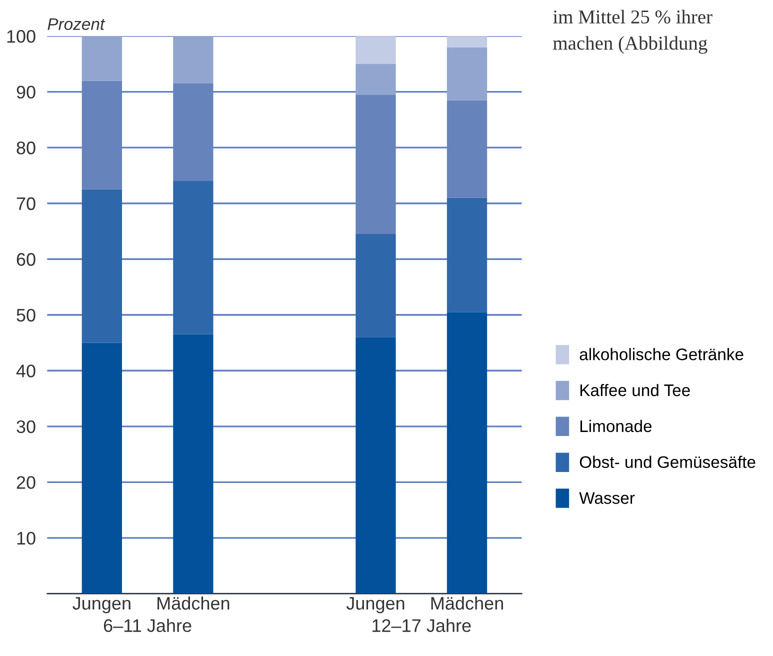  Describe the element at coordinates (607, 498) in the screenshot. I see `legend-label: Wasser` at that location.